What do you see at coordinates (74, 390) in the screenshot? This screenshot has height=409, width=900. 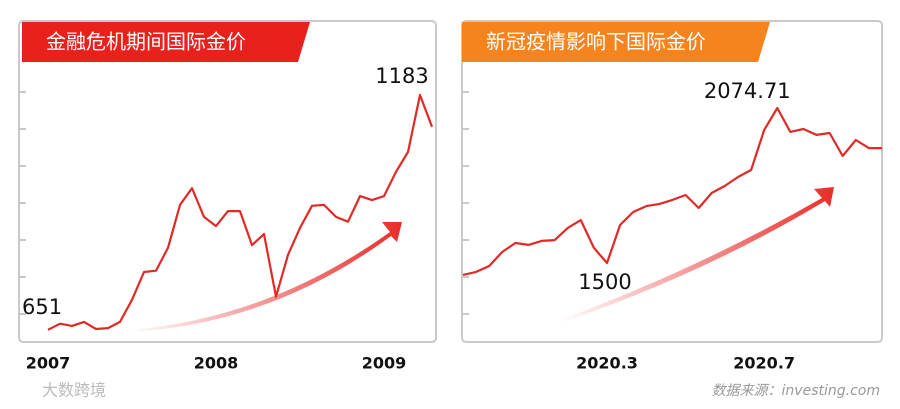 I see `watermark: 大数跨境` at bounding box center [74, 390].